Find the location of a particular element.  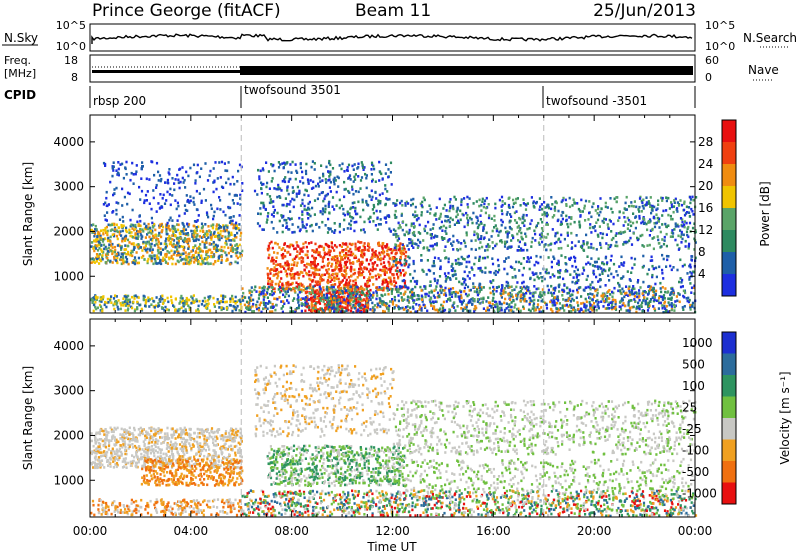

power-cell-2022 is located at coordinates (396, 283).